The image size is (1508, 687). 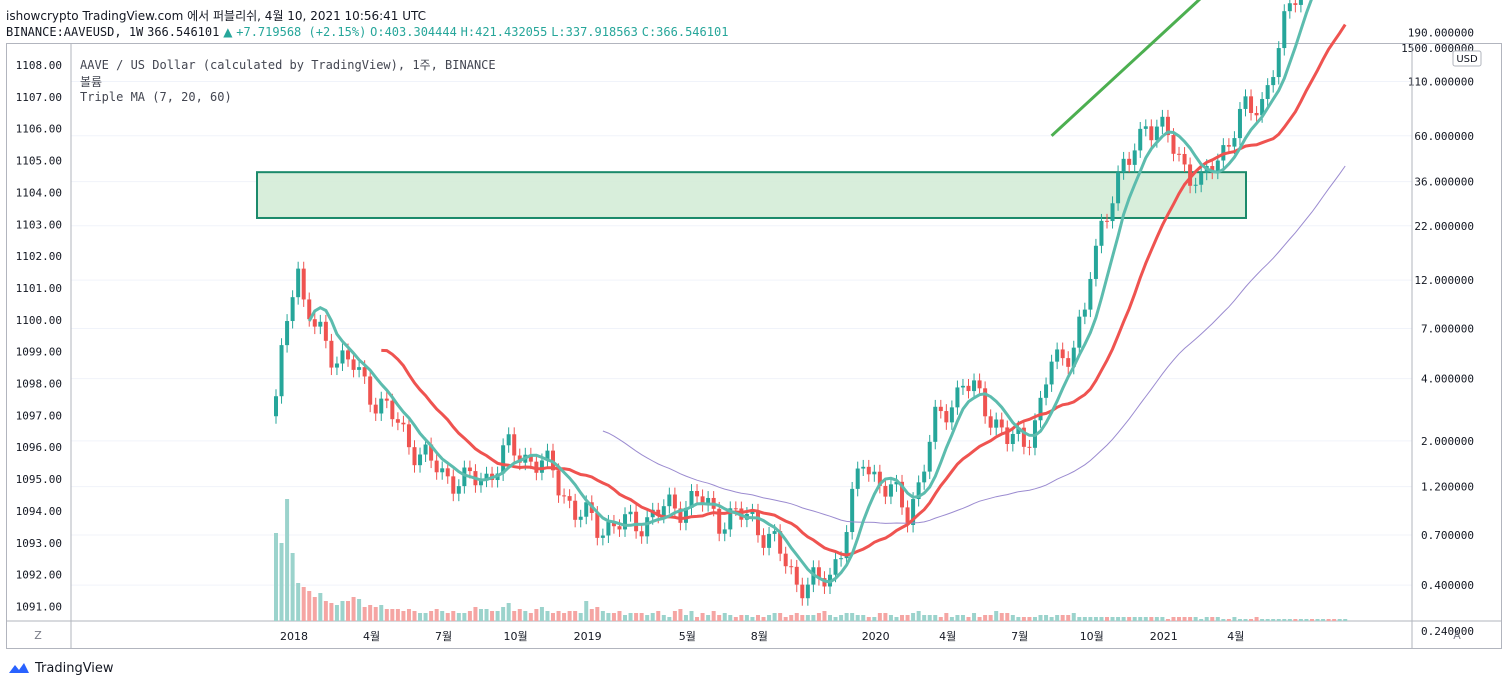 I want to click on zoom-button: Z, so click(x=38, y=635).